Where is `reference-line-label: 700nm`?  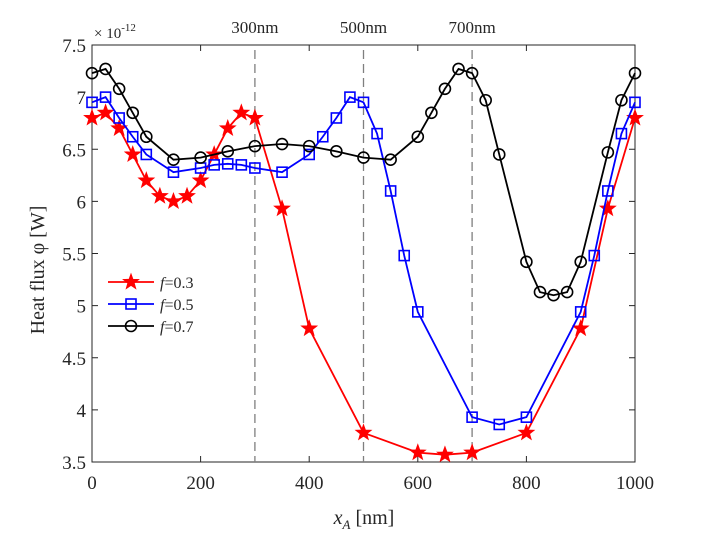
reference-line-label: 700nm is located at coordinates (471, 27).